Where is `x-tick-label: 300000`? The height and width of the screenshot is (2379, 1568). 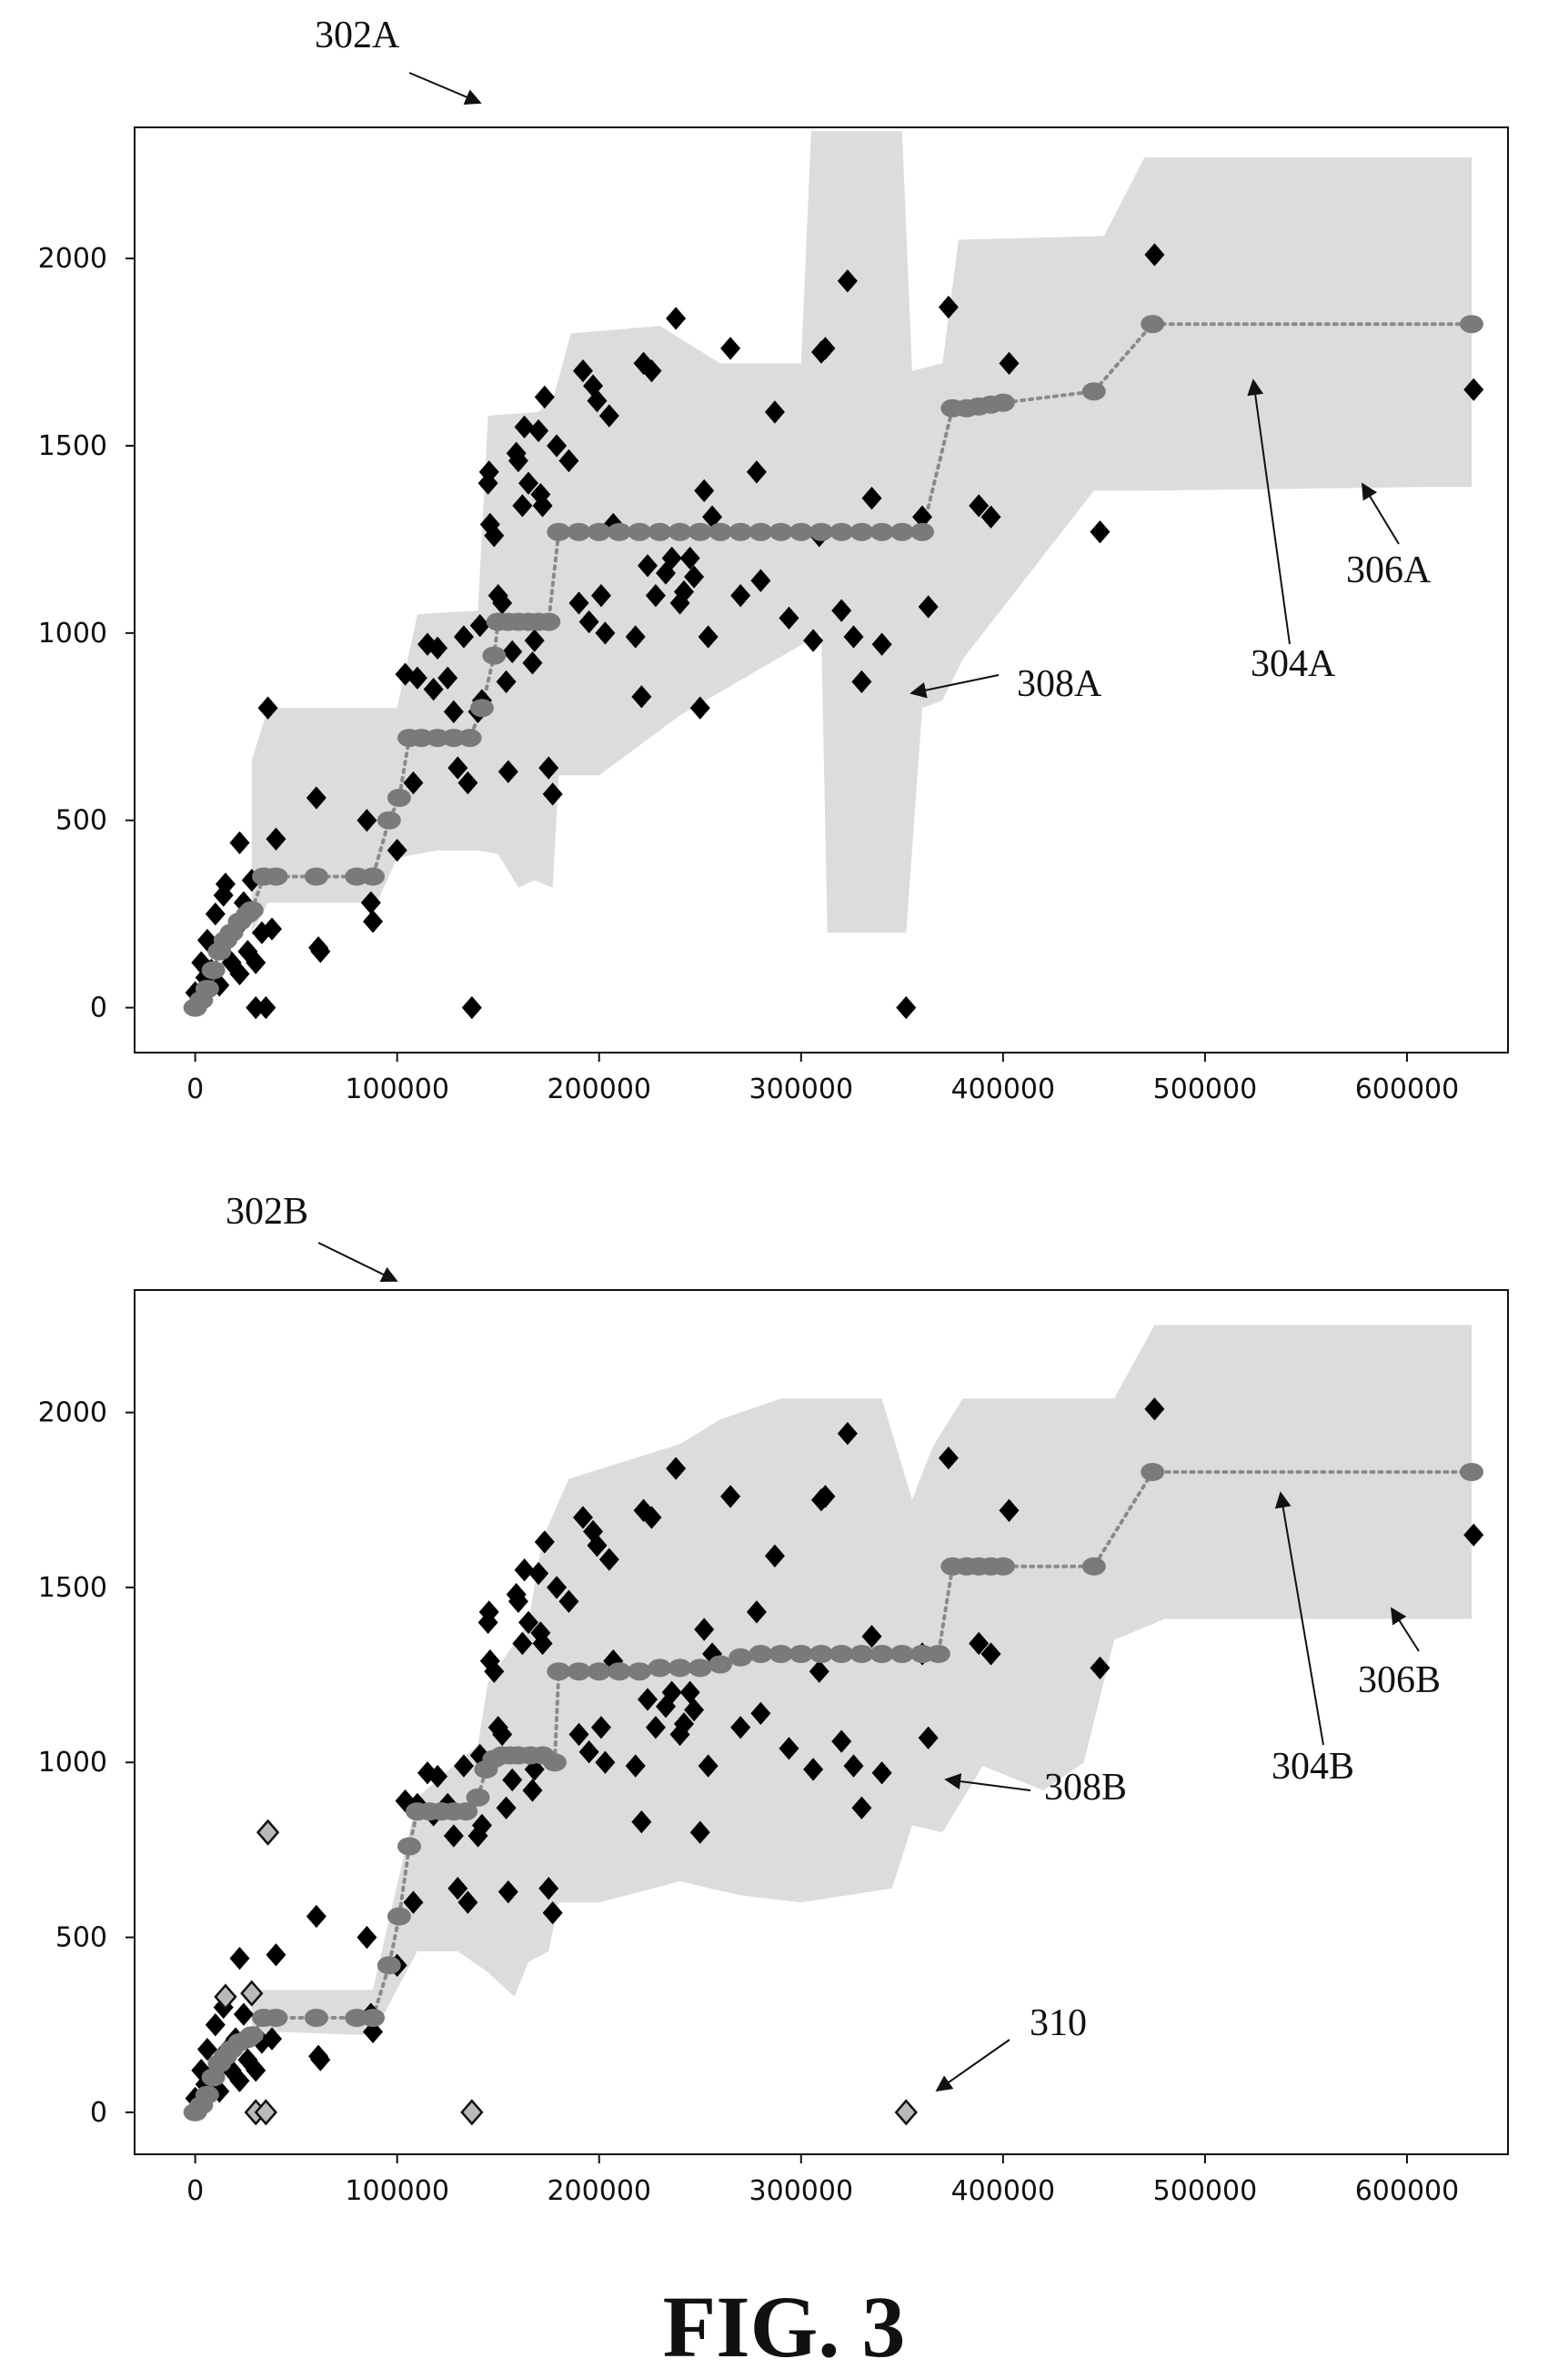 x-tick-label: 300000 is located at coordinates (801, 2191).